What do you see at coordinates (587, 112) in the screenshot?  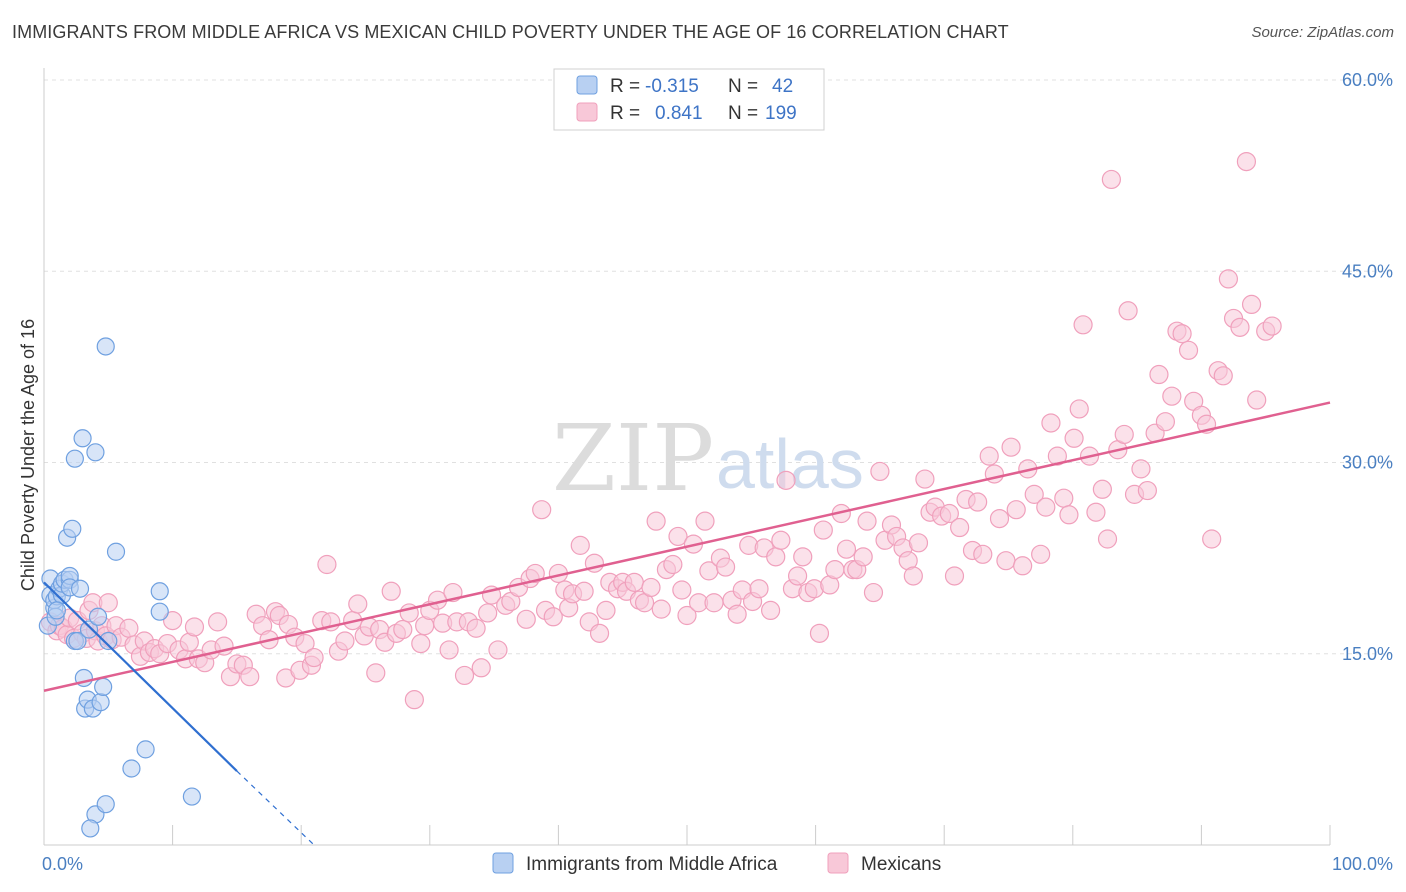 I see `legend-swatch-pink` at bounding box center [587, 112].